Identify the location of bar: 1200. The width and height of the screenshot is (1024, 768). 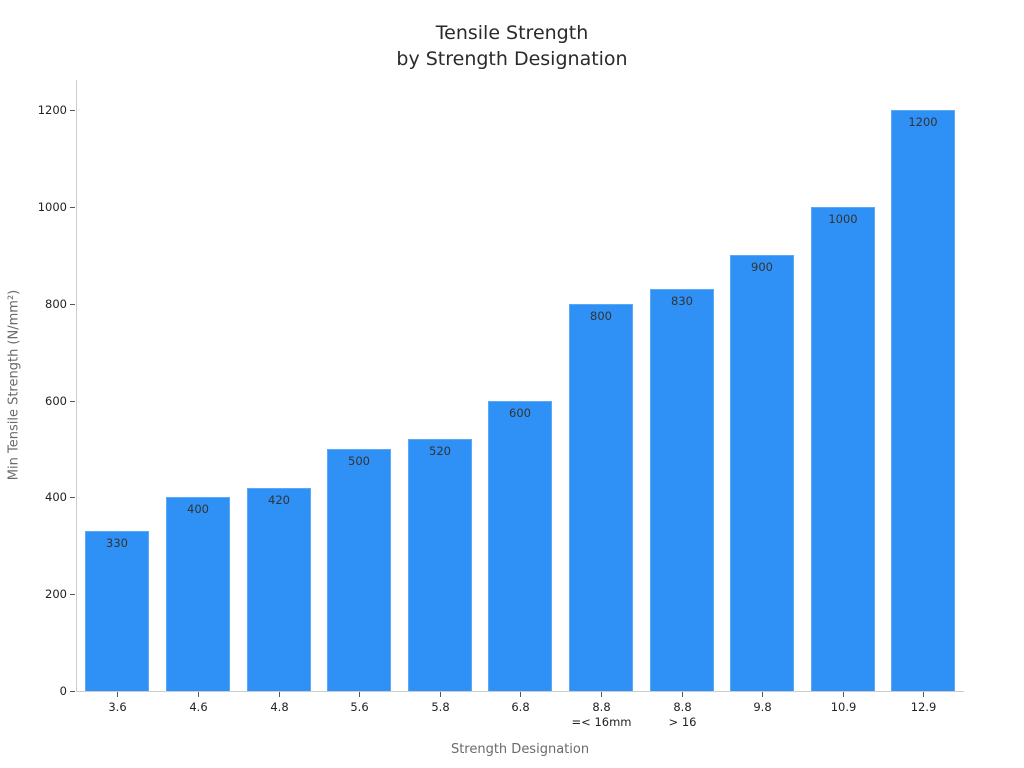
(923, 400).